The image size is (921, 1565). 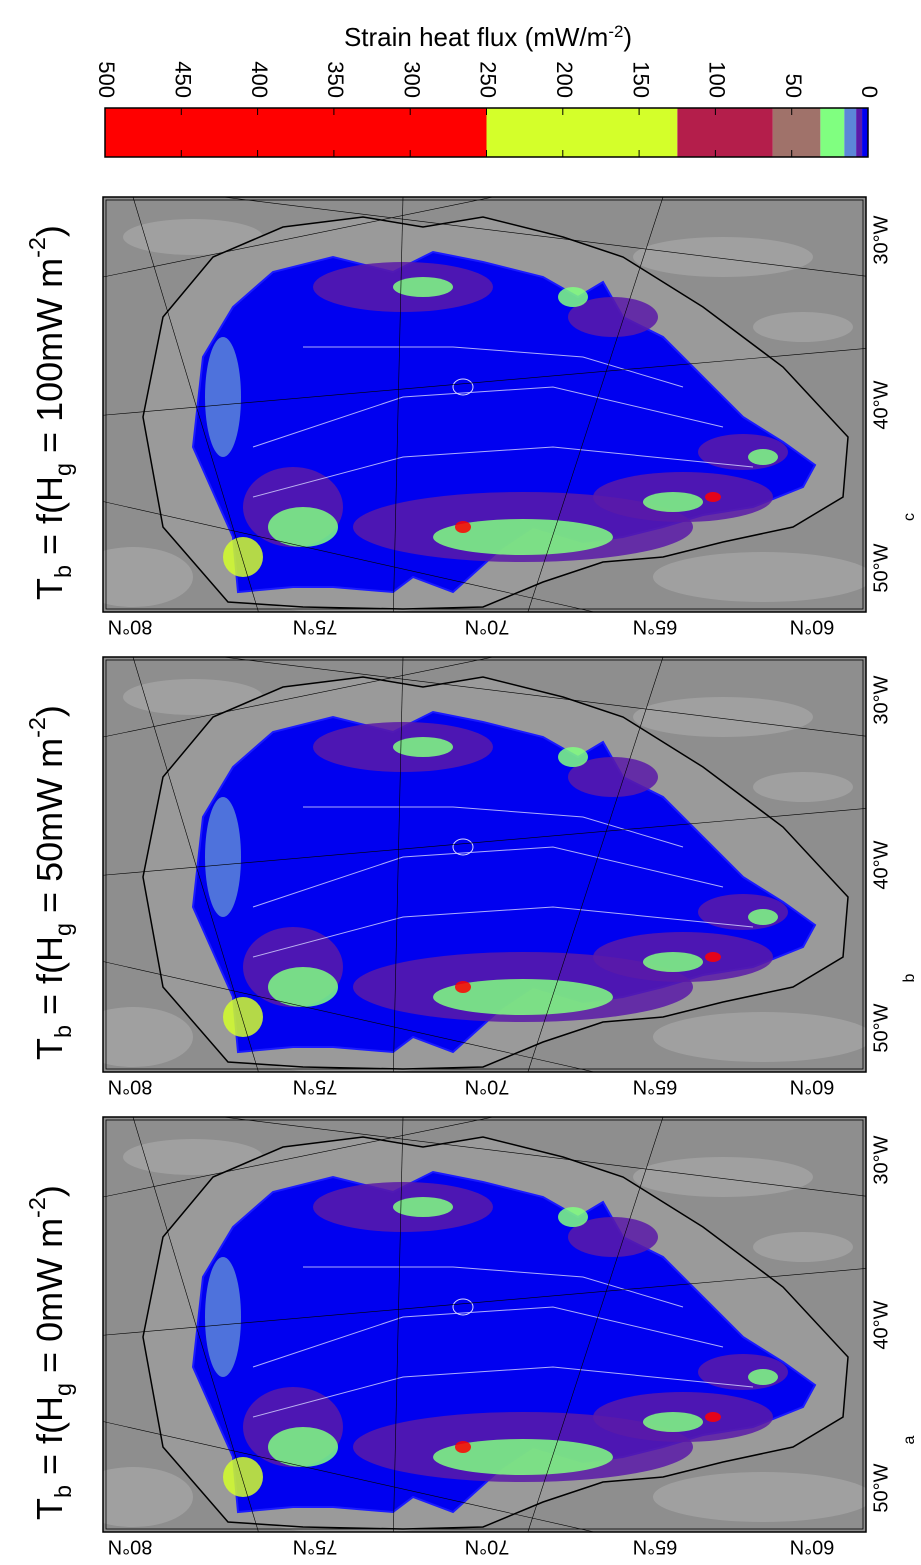 What do you see at coordinates (37, 247) in the screenshot?
I see `text-part: -2` at bounding box center [37, 247].